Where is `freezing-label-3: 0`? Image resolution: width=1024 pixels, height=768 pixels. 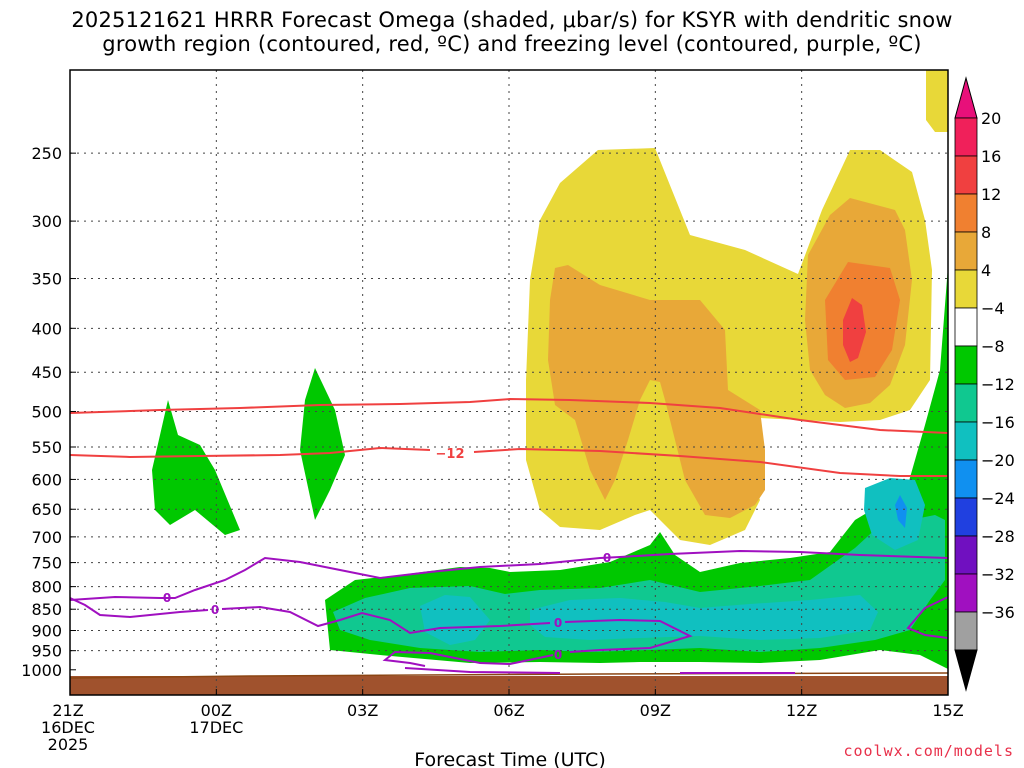
freezing-label-3: 0 is located at coordinates (607, 558).